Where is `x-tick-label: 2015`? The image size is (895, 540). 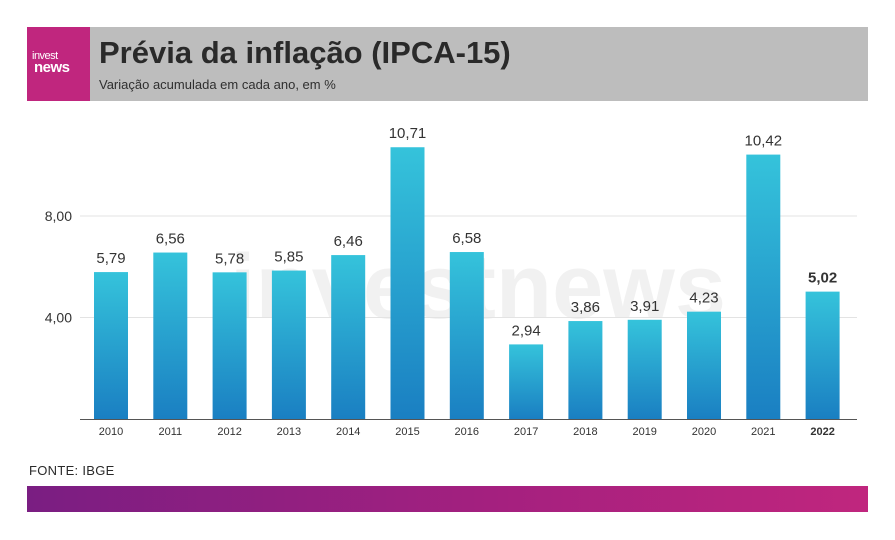
x-tick-label: 2015 is located at coordinates (407, 432).